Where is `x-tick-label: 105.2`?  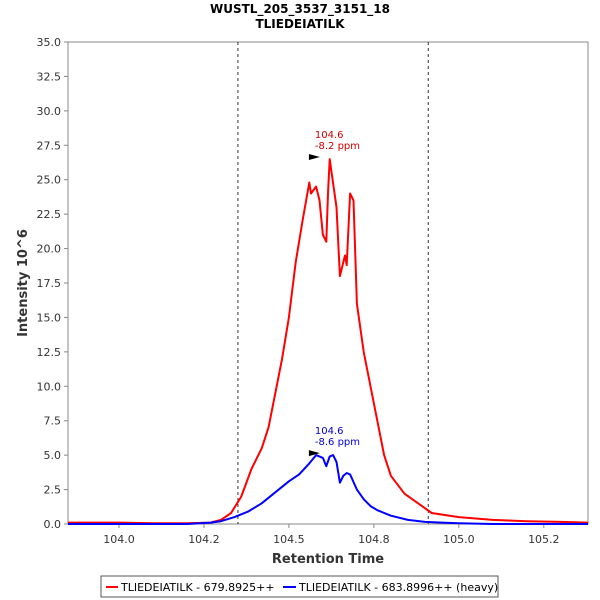 x-tick-label: 105.2 is located at coordinates (544, 539).